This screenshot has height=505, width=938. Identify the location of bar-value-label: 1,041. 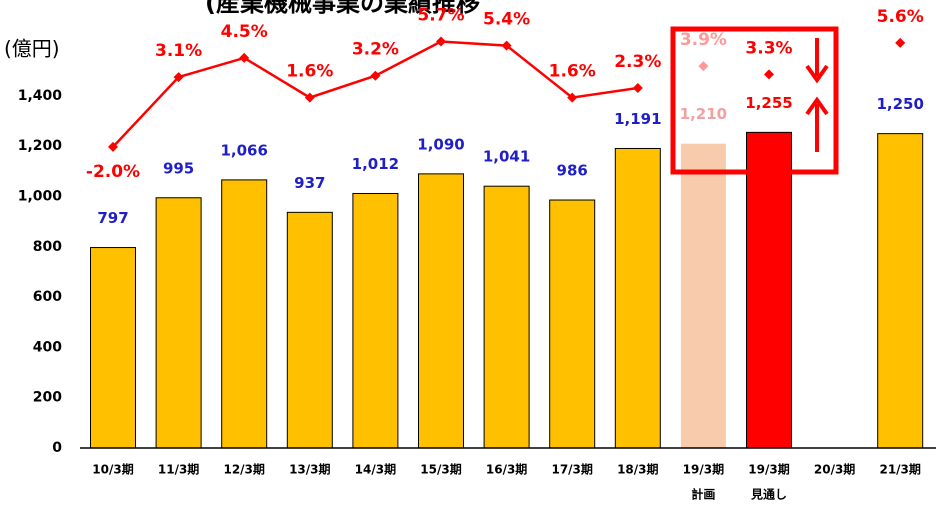
(506, 157).